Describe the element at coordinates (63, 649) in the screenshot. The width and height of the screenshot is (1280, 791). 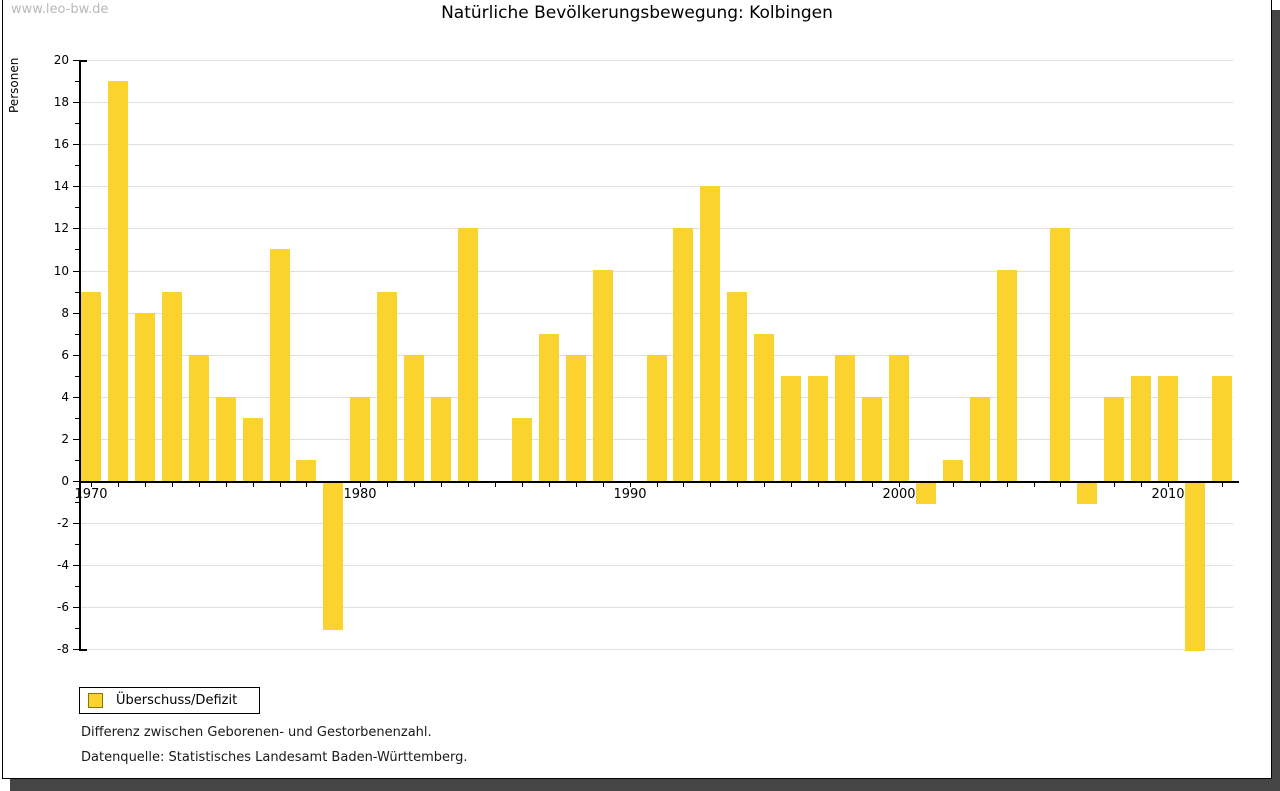
I see `y-tick-label: -8` at that location.